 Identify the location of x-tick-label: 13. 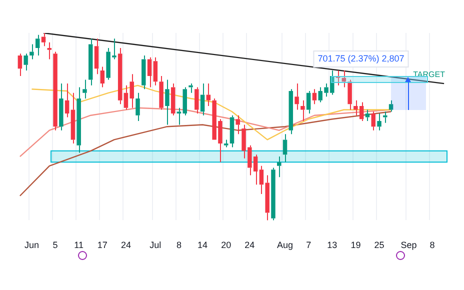
(332, 245).